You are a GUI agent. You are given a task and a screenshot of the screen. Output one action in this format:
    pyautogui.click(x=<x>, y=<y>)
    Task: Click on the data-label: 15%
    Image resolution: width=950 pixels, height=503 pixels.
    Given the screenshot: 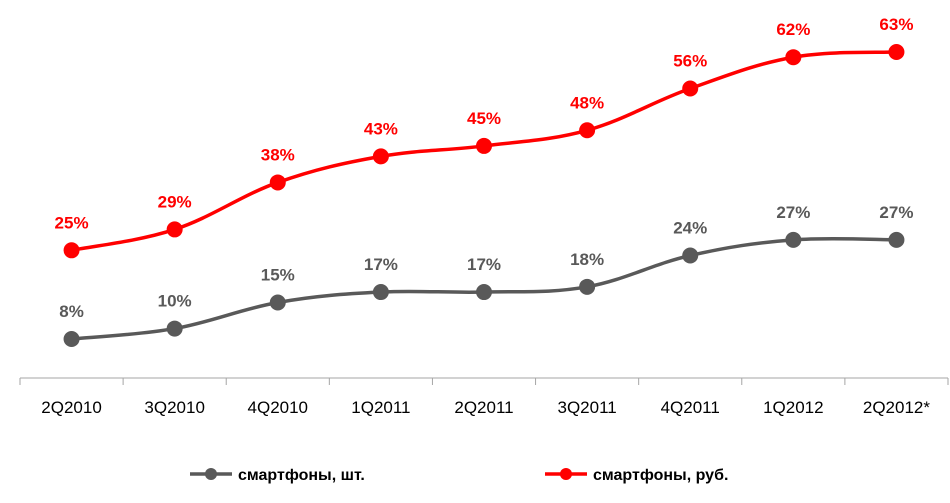 What is the action you would take?
    pyautogui.click(x=278, y=274)
    